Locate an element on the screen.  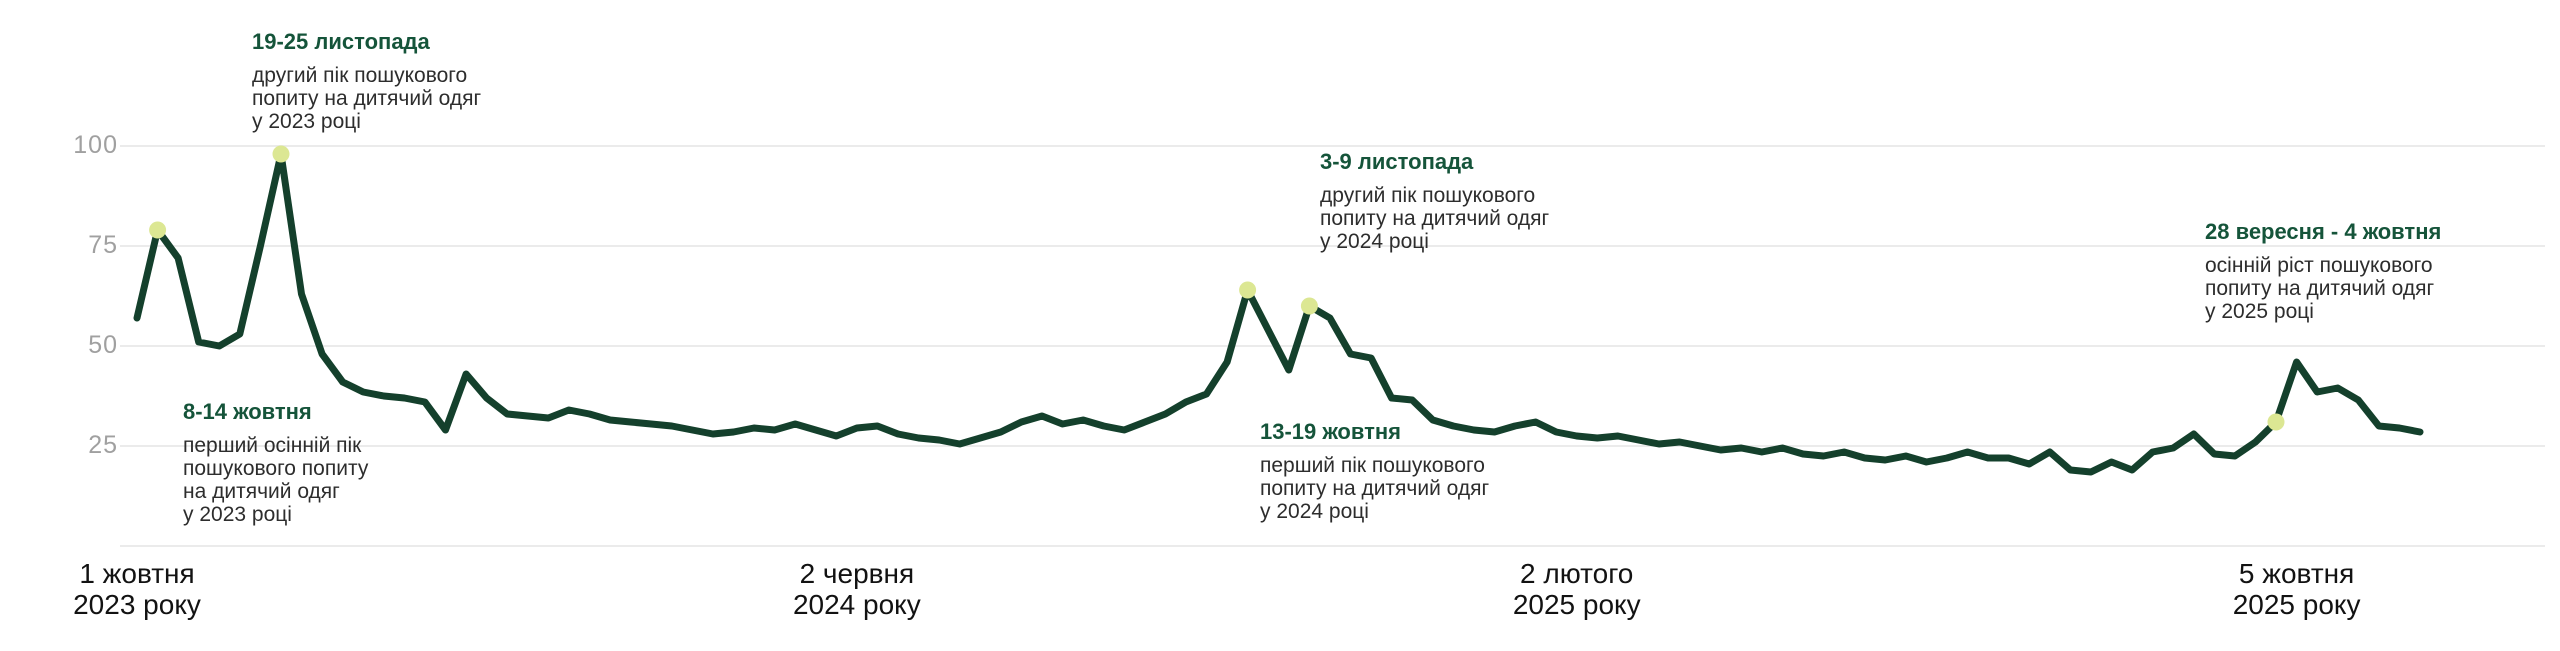
x-axis-label-date: 2 червня is located at coordinates (857, 573).